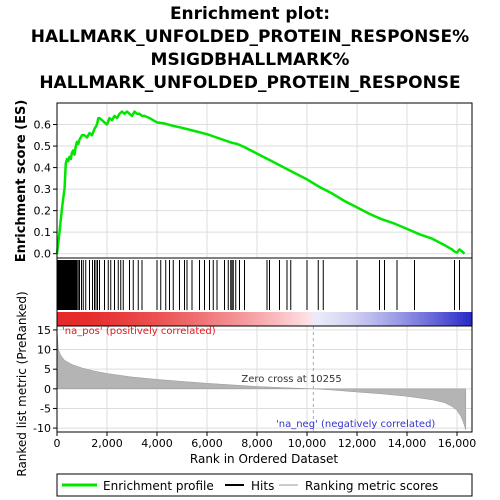 The height and width of the screenshot is (500, 500). I want to click on es-tick-label: 0.4, so click(43, 168).